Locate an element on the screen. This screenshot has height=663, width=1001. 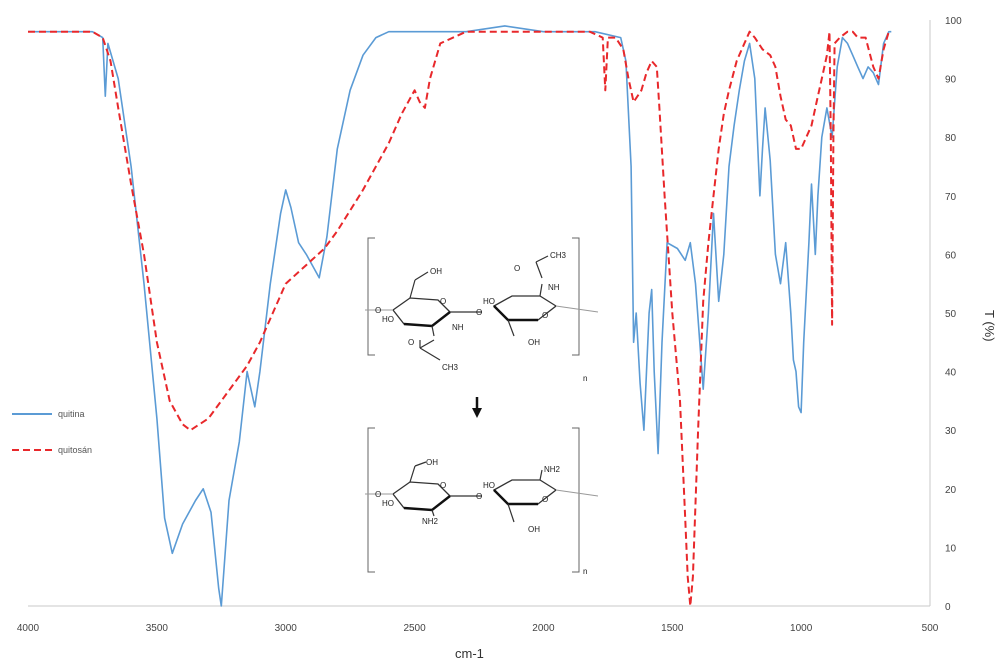
y-tick-label: 50 is located at coordinates (951, 314).